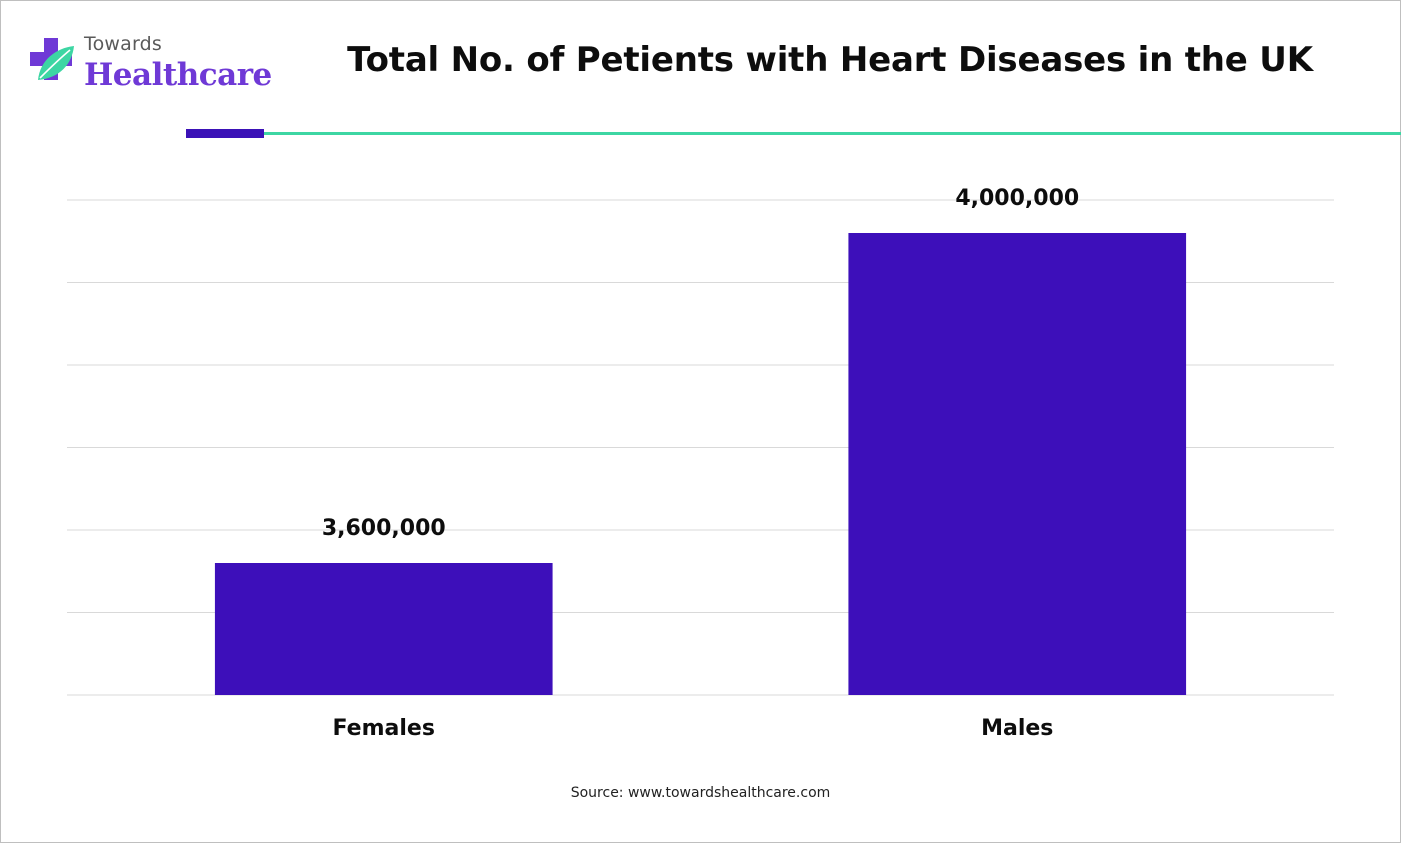  Describe the element at coordinates (700, 793) in the screenshot. I see `source-note: Source: www.towardshealthcare.com` at that location.